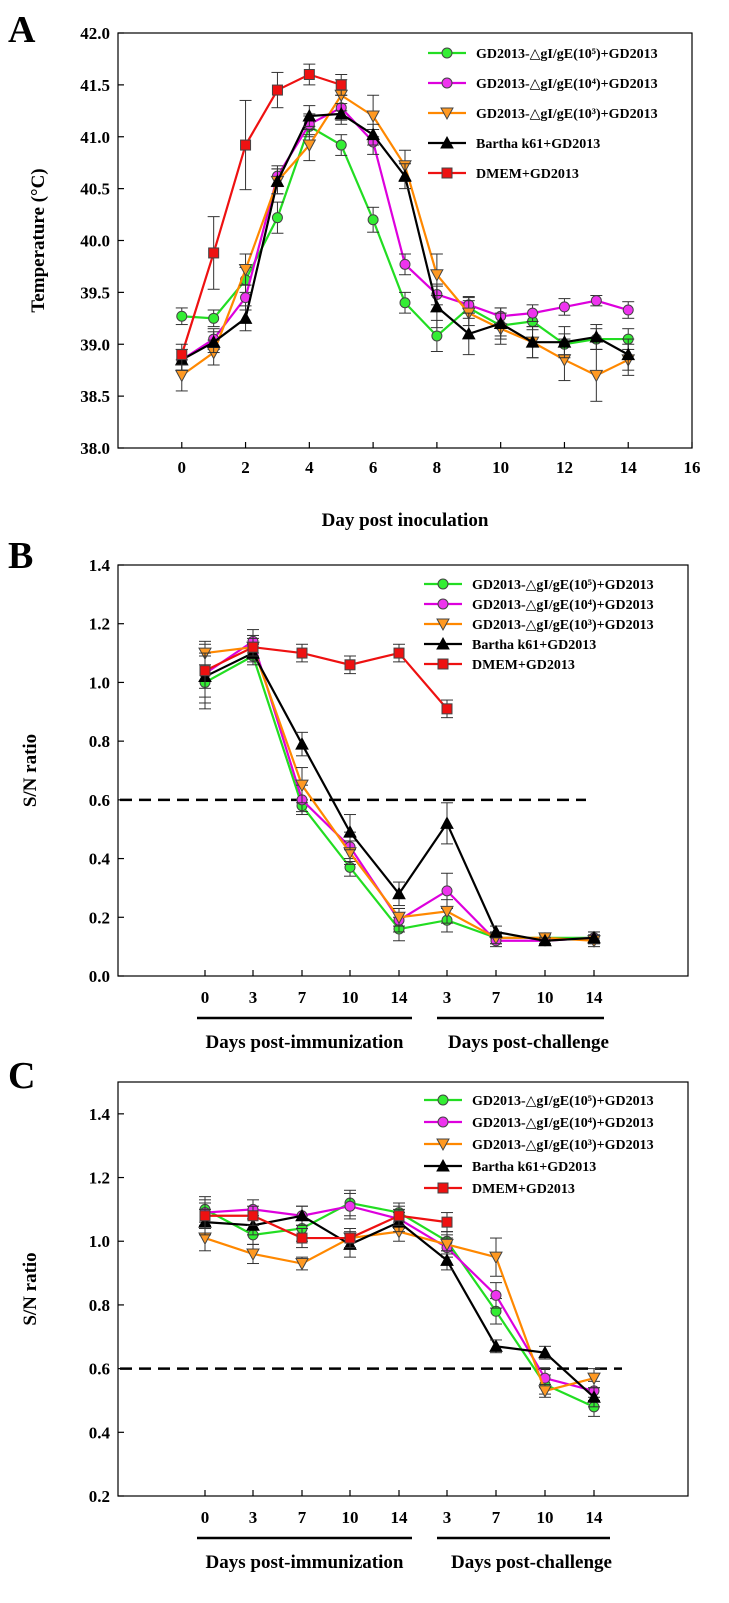 This screenshot has width=729, height=1603. I want to click on y-axis-title: Temperature (°C), so click(38, 240).